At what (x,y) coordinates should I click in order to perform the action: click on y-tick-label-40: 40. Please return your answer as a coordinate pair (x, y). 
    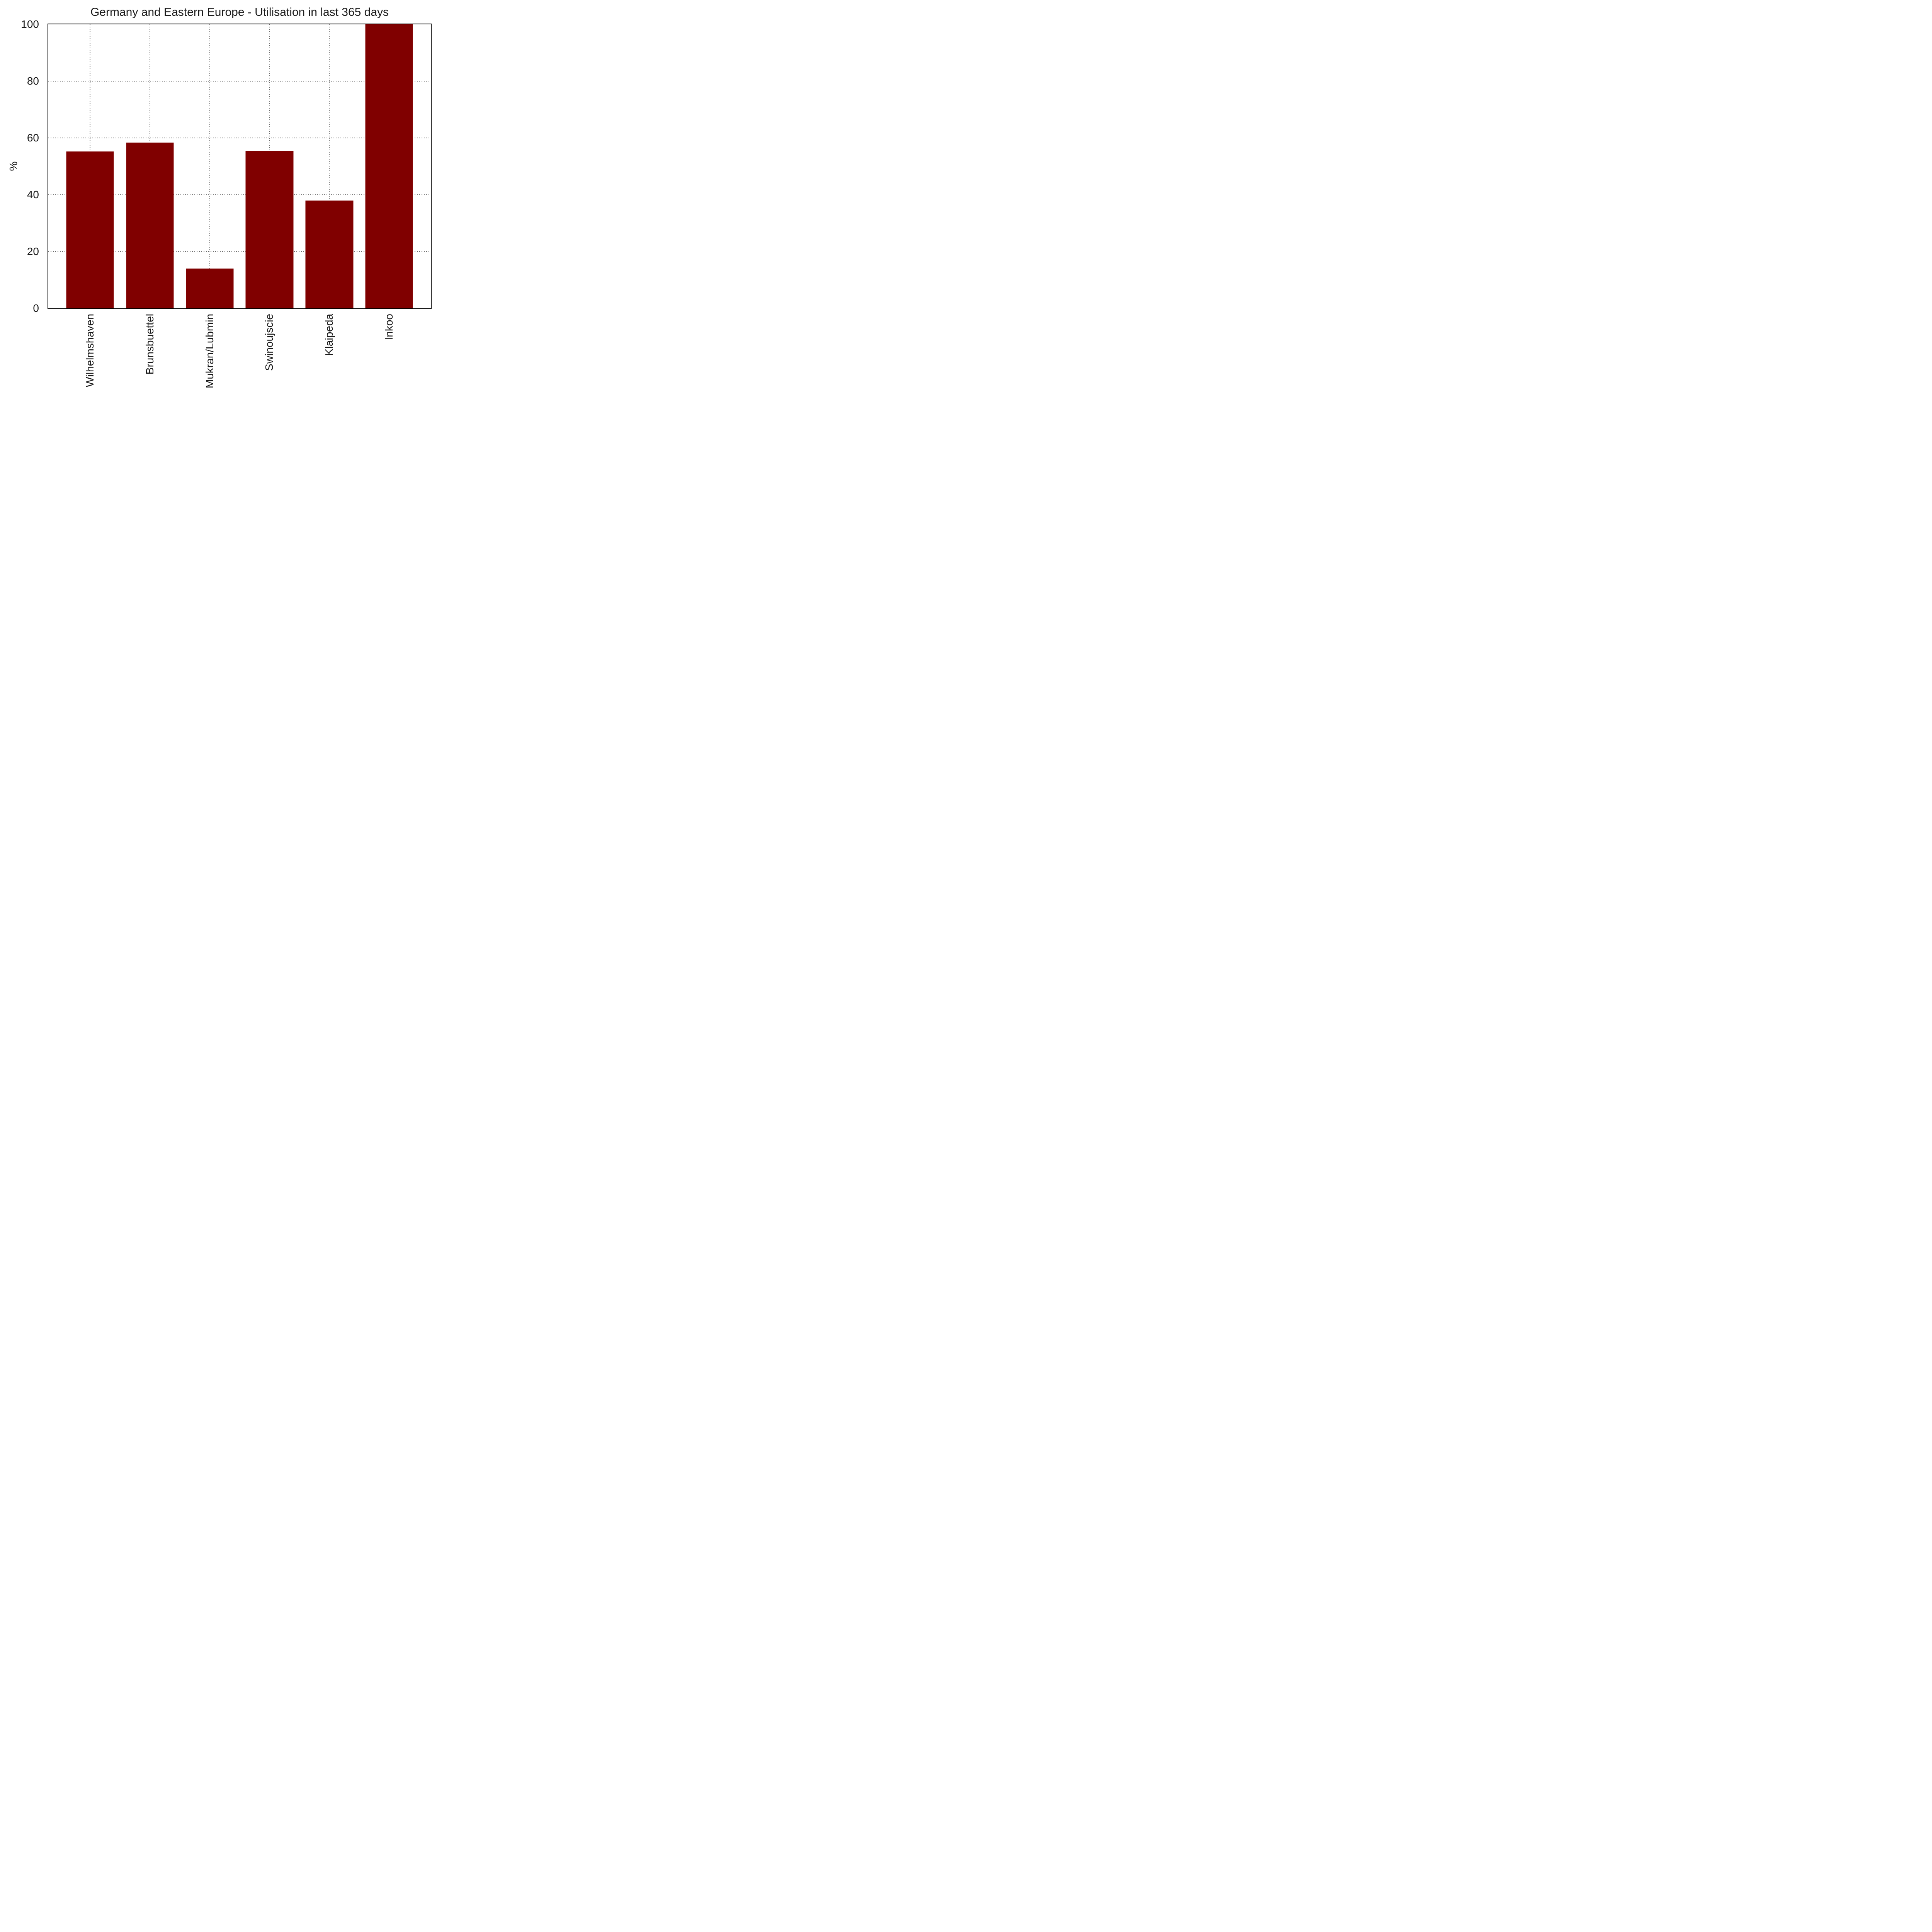
    Looking at the image, I should click on (33, 195).